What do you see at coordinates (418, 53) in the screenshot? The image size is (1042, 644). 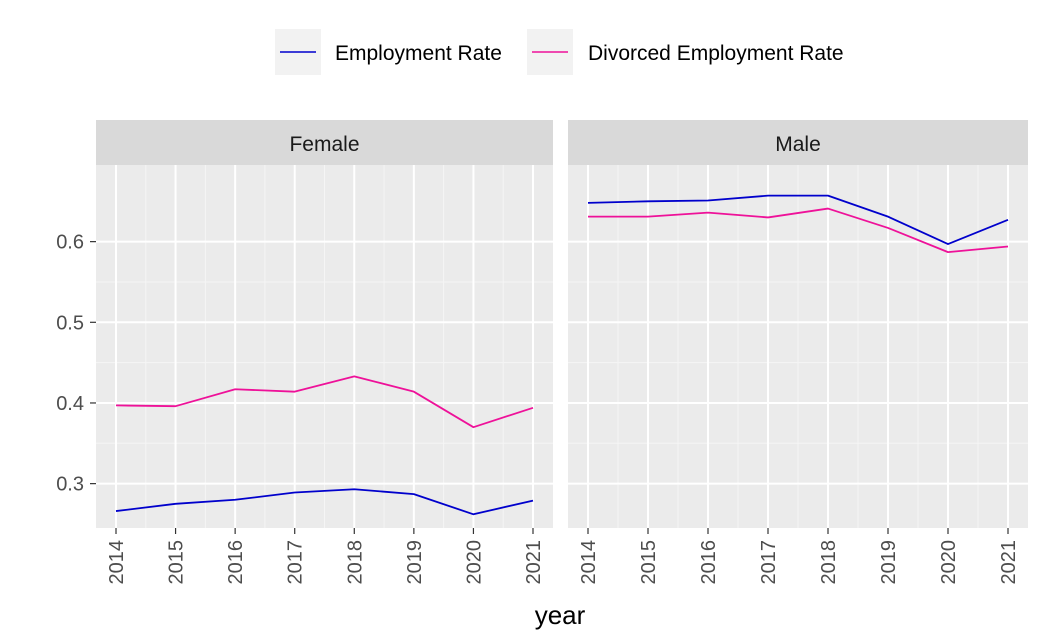 I see `legend-label: Employment Rate` at bounding box center [418, 53].